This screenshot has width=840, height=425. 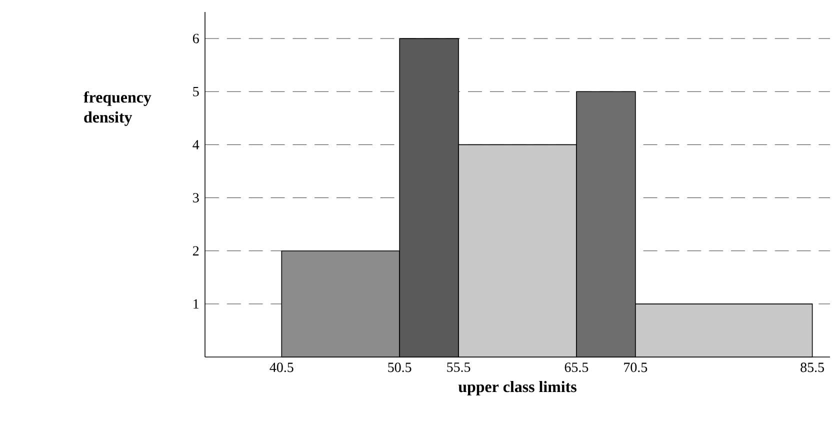 What do you see at coordinates (195, 39) in the screenshot?
I see `y-tick-label: 6` at bounding box center [195, 39].